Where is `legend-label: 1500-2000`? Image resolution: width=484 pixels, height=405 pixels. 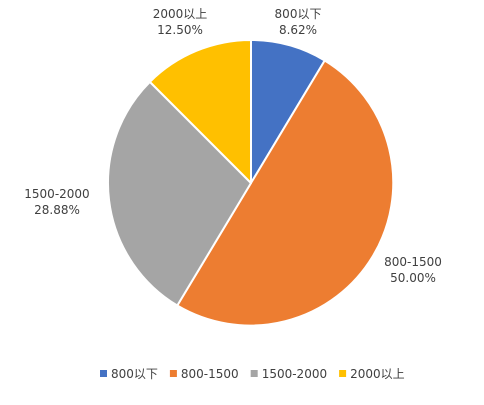 legend-label: 1500-2000 is located at coordinates (294, 374).